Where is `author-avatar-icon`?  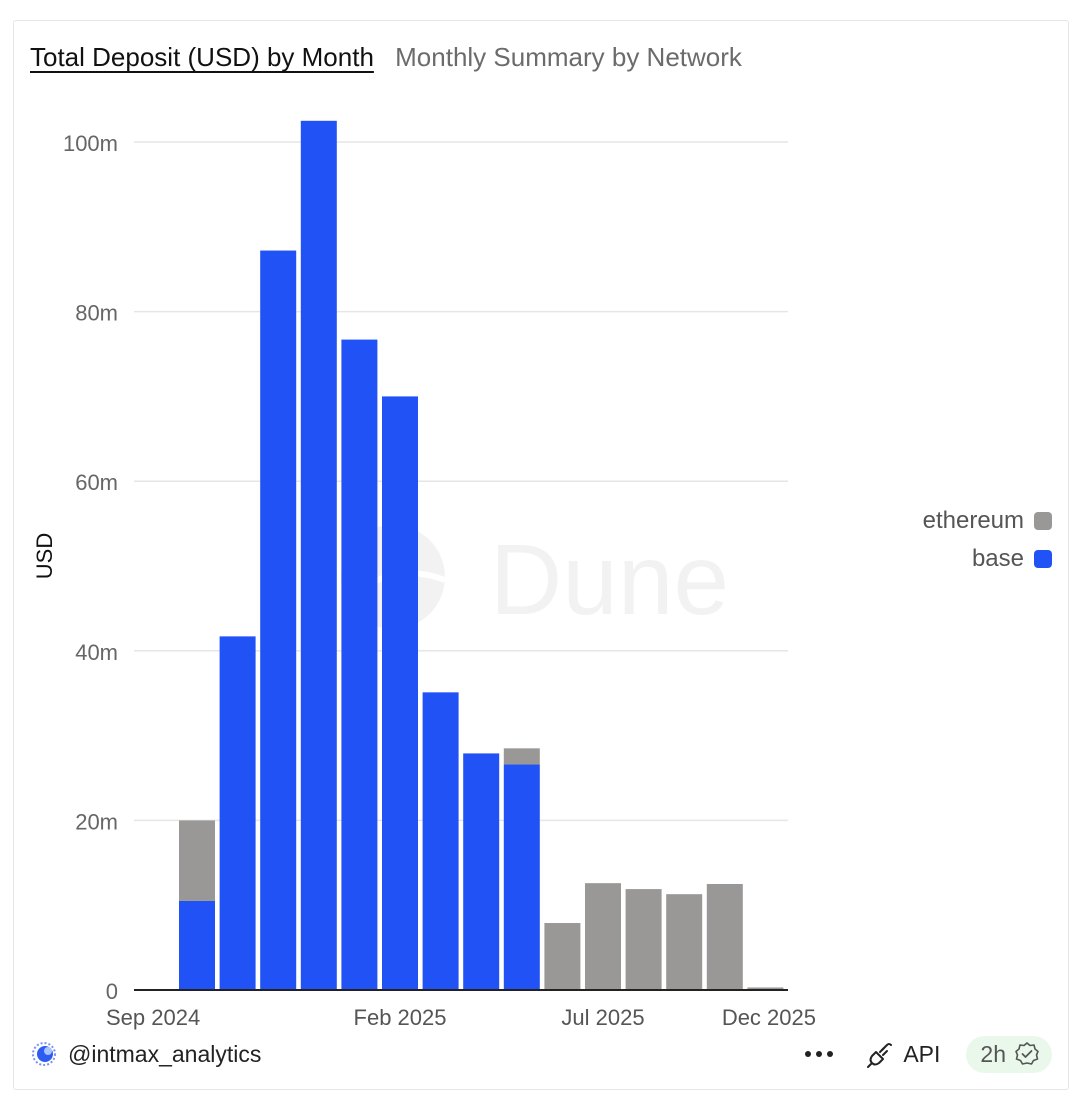 author-avatar-icon is located at coordinates (44, 1054).